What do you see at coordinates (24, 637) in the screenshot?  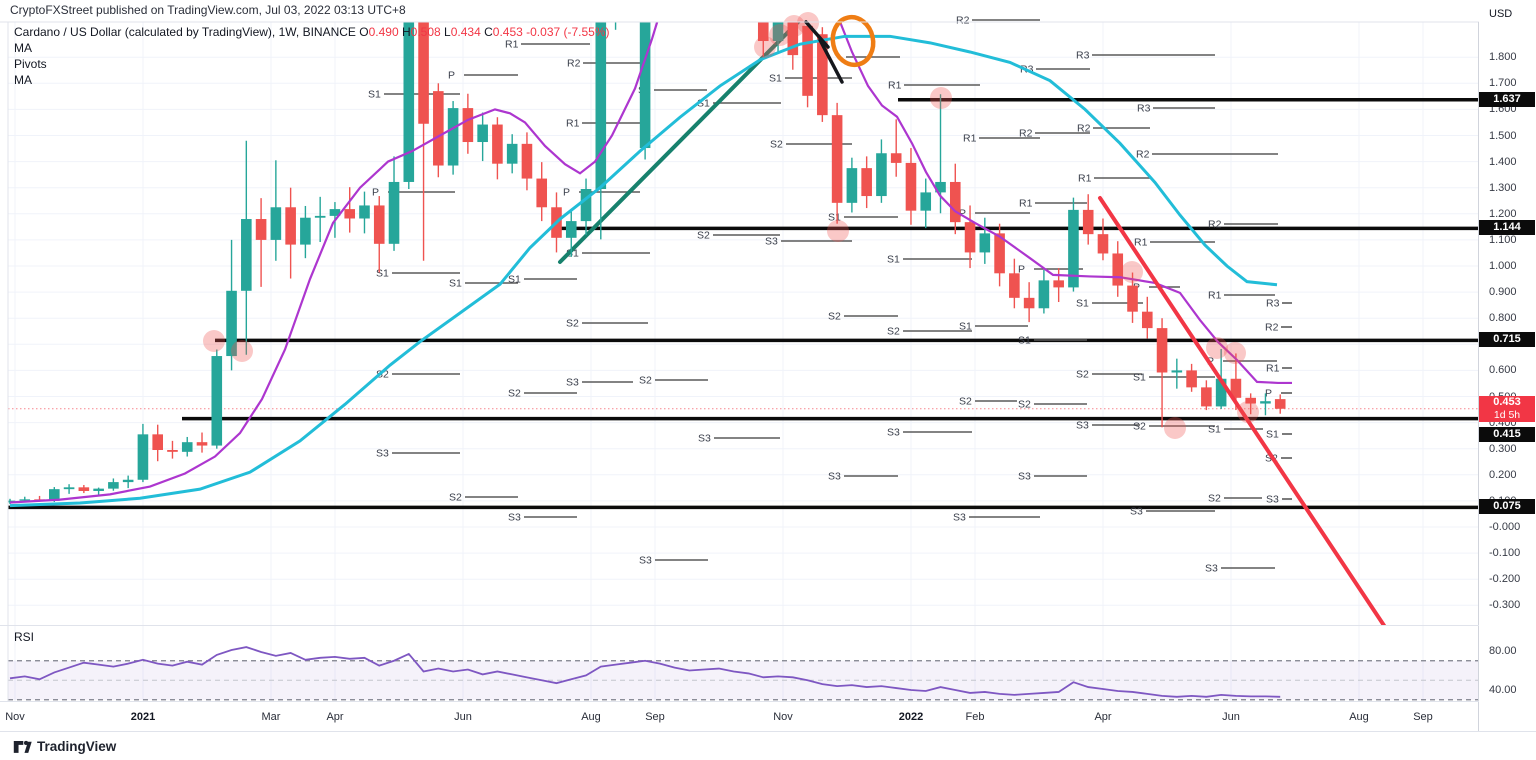 I see `rsi-pane-label: RSI` at bounding box center [24, 637].